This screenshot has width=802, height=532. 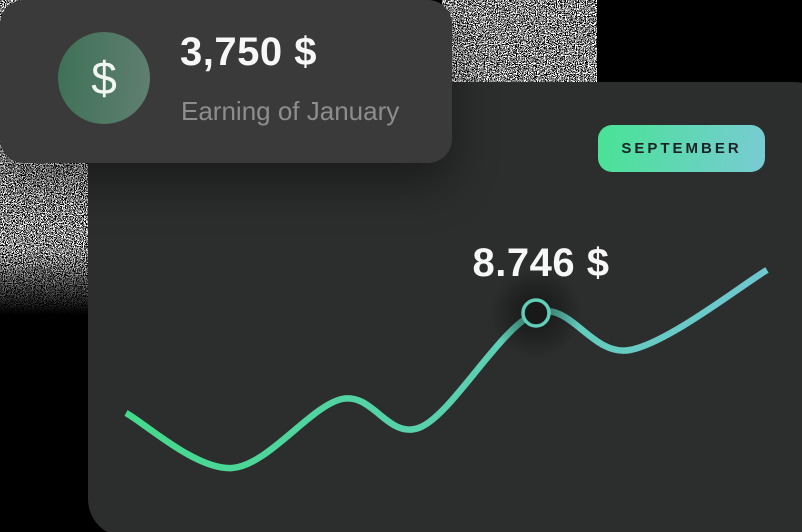 I want to click on earning-amount: 3,750 $, so click(x=248, y=52).